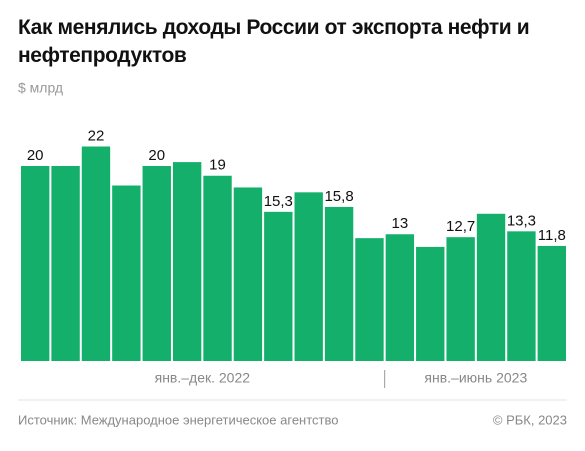 Image resolution: width=585 pixels, height=451 pixels. I want to click on subtitle: $ млрд, so click(40, 88).